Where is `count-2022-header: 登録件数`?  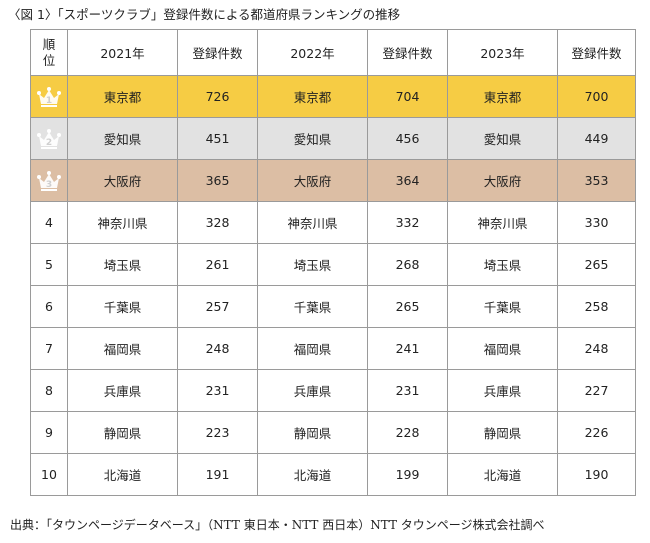
count-2022-header: 登録件数 is located at coordinates (407, 52).